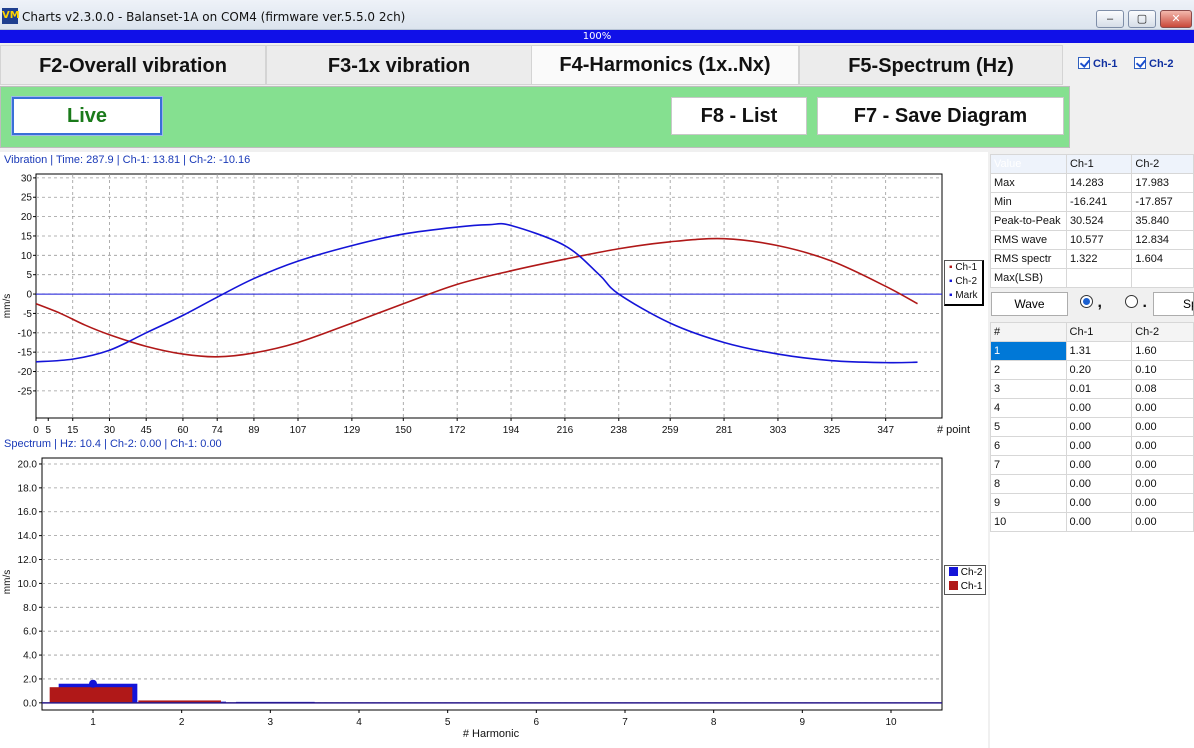 This screenshot has width=1194, height=748. Describe the element at coordinates (399, 65) in the screenshot. I see `tab-1x-vibration: F3-1x vibration` at that location.